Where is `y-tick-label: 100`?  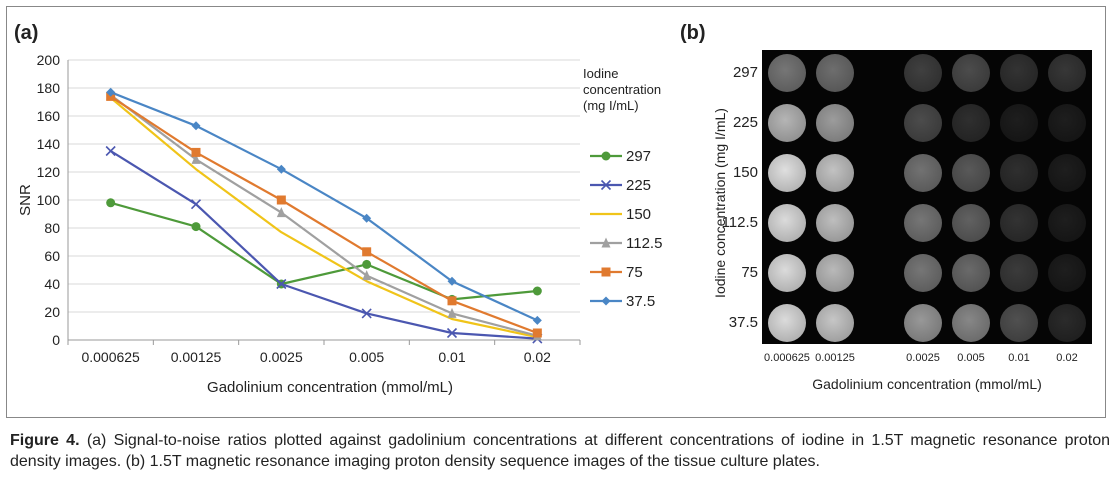 y-tick-label: 100 is located at coordinates (49, 200).